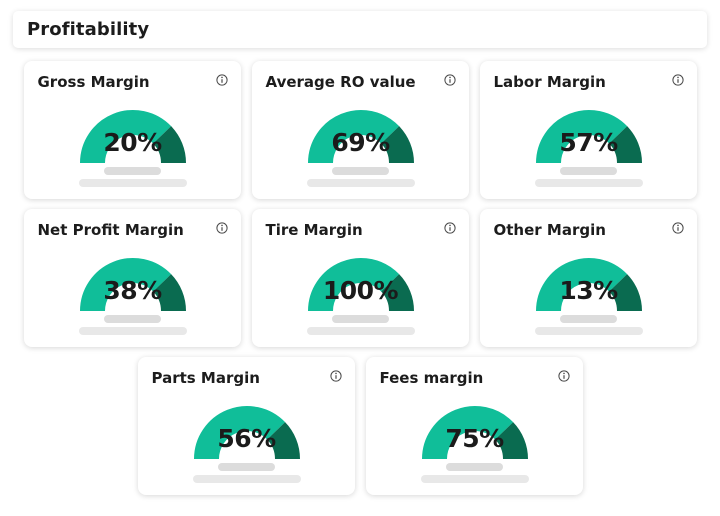 The height and width of the screenshot is (516, 720). Describe the element at coordinates (110, 230) in the screenshot. I see `metric-title: Net Profit Margin` at that location.